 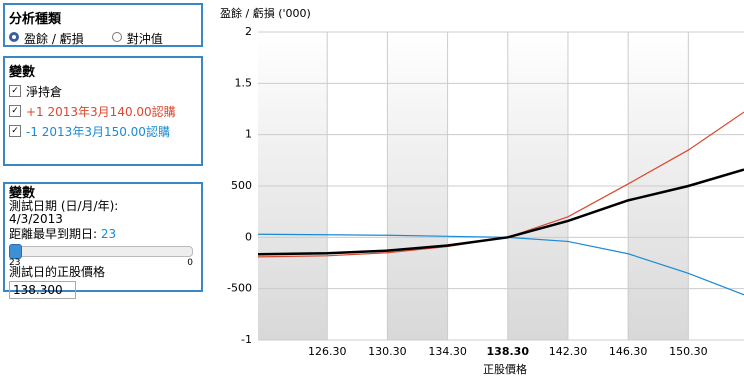 What do you see at coordinates (387, 351) in the screenshot?
I see `x-tick-label: 130.30` at bounding box center [387, 351].